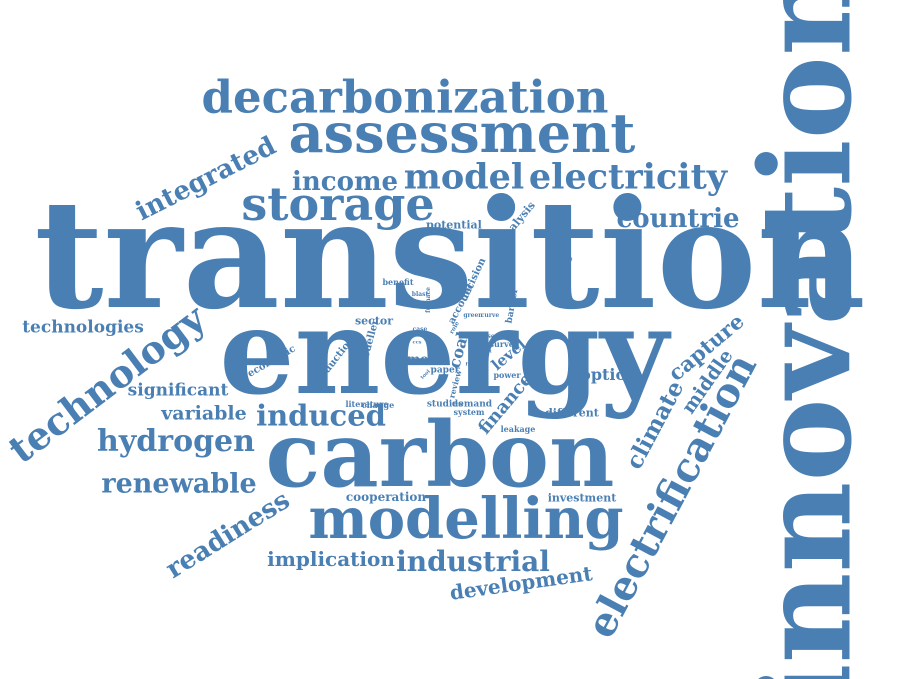 Image resolution: width=900 pixels, height=679 pixels. What do you see at coordinates (345, 182) in the screenshot?
I see `word-income: income` at bounding box center [345, 182].